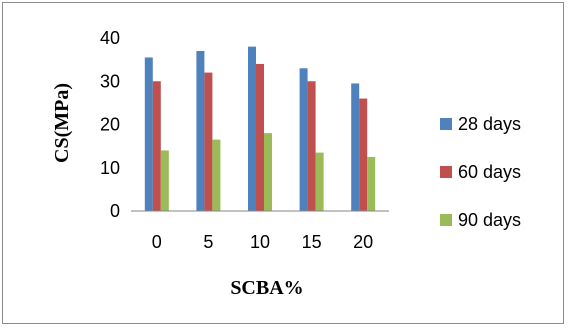 The image size is (568, 328). Describe the element at coordinates (363, 242) in the screenshot. I see `x-tick-label: 20` at that location.